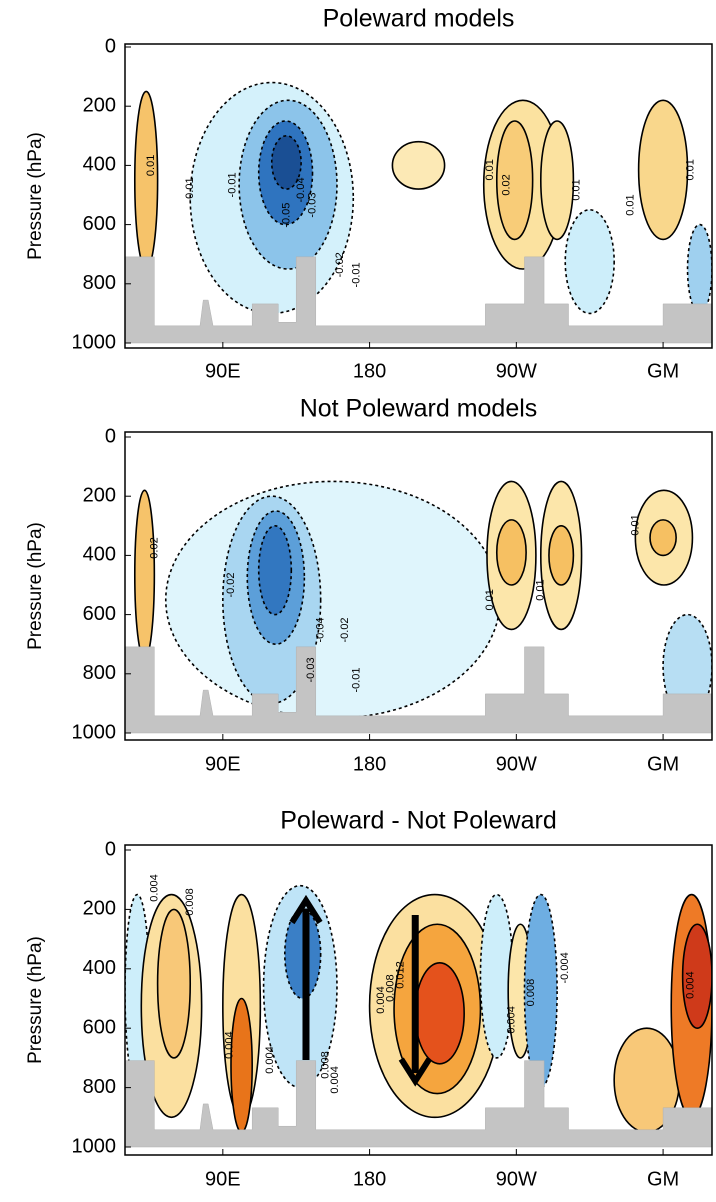 The width and height of the screenshot is (716, 1202). Describe the element at coordinates (565, 967) in the screenshot. I see `contour-label: -0.004` at that location.